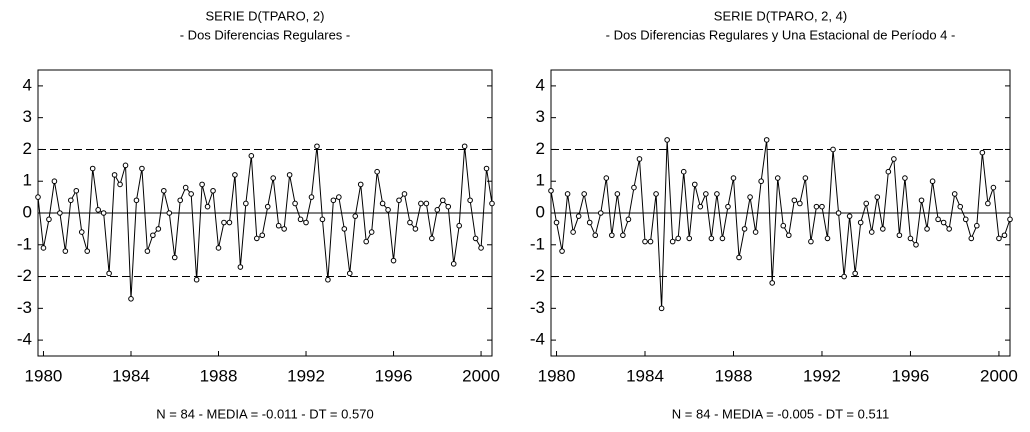  Describe the element at coordinates (131, 375) in the screenshot. I see `x-tick-label: 1984` at that location.